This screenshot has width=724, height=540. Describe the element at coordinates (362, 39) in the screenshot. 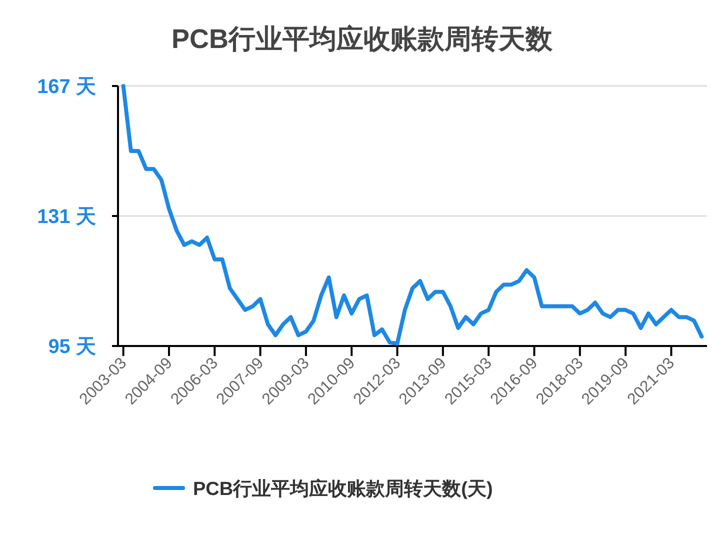

I see `chart-title: PCB行业平均应收账款周转天数` at that location.